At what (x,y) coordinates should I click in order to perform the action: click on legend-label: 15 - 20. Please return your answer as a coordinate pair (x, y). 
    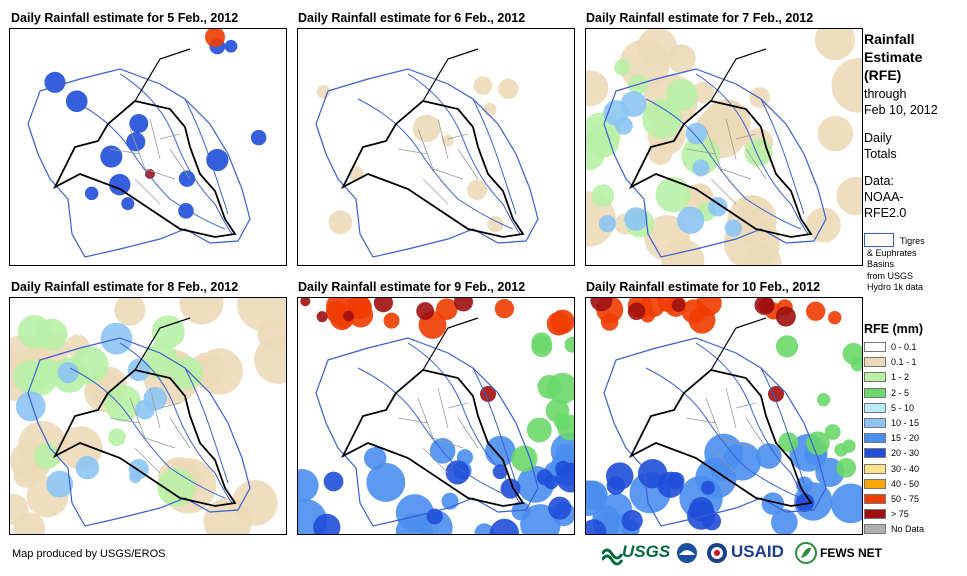
    Looking at the image, I should click on (905, 438).